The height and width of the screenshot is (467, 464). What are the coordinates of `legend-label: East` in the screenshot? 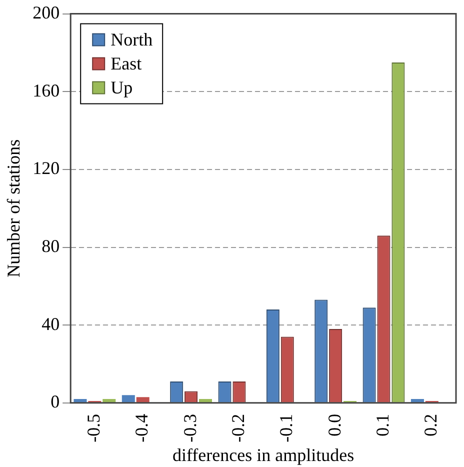 It's located at (126, 64).